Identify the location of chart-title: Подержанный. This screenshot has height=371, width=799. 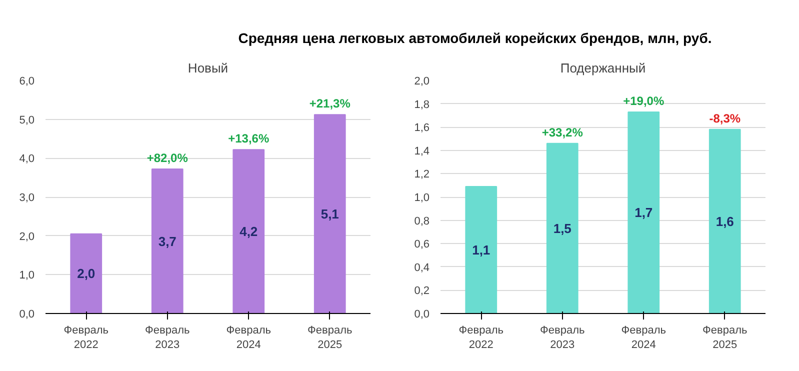
(603, 68).